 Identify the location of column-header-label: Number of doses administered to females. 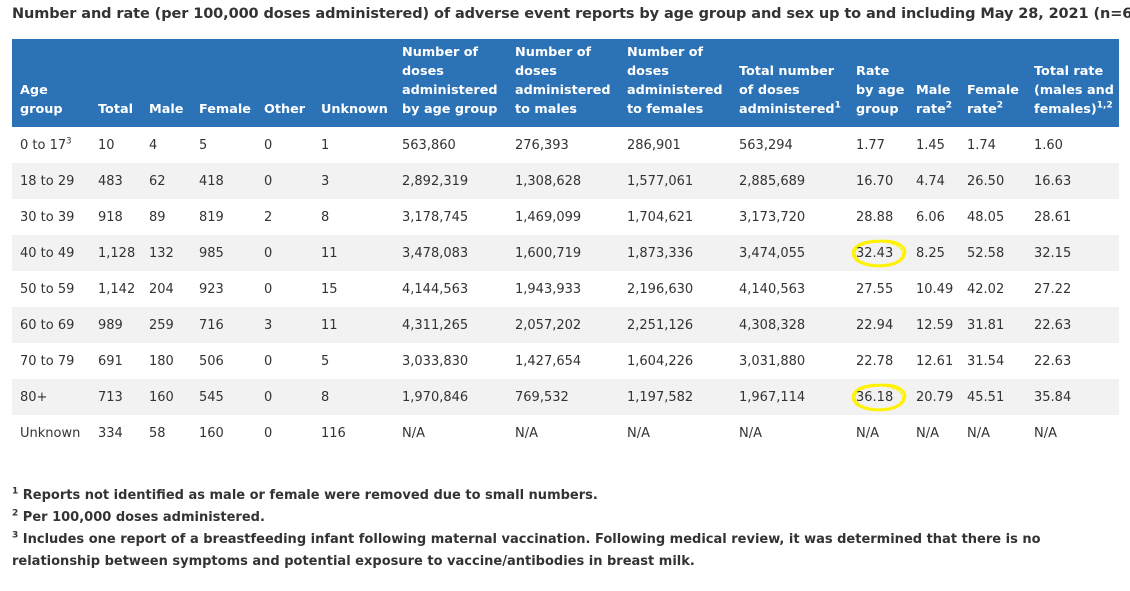
(675, 81).